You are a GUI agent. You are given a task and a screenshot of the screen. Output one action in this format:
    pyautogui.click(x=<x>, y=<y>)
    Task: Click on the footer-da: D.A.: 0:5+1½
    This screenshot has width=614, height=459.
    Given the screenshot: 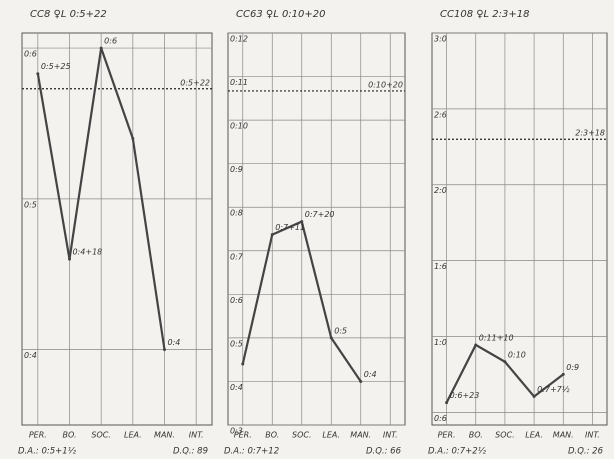 What is the action you would take?
    pyautogui.click(x=47, y=452)
    